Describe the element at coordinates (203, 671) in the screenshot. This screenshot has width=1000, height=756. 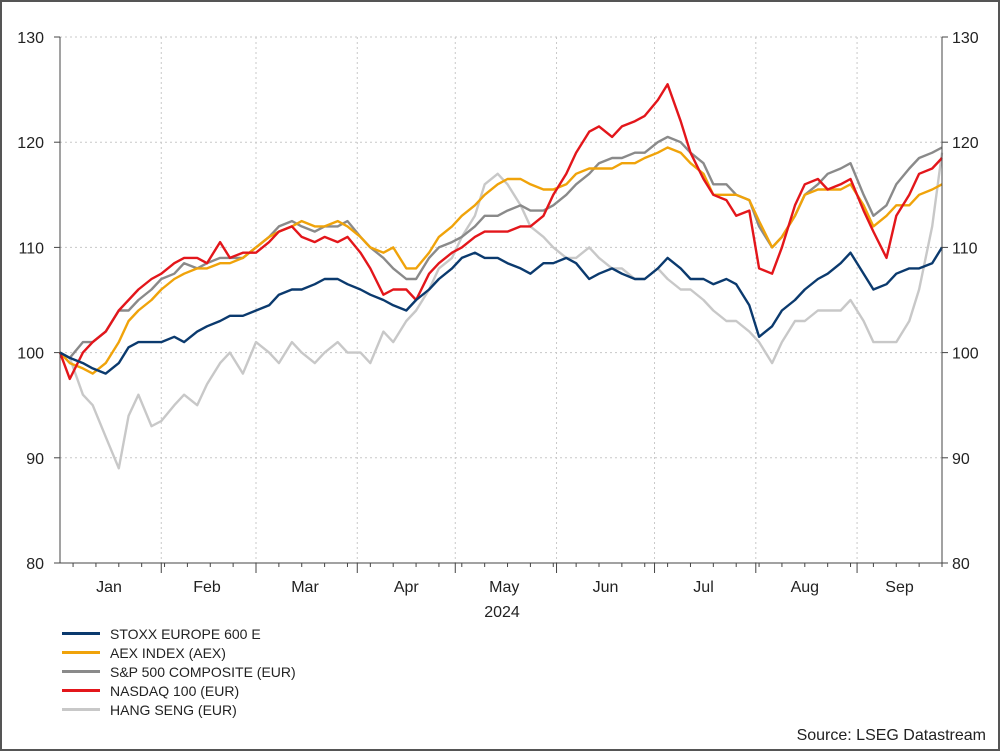
I see `legend-label: S&P 500 COMPOSITE (EUR)` at that location.